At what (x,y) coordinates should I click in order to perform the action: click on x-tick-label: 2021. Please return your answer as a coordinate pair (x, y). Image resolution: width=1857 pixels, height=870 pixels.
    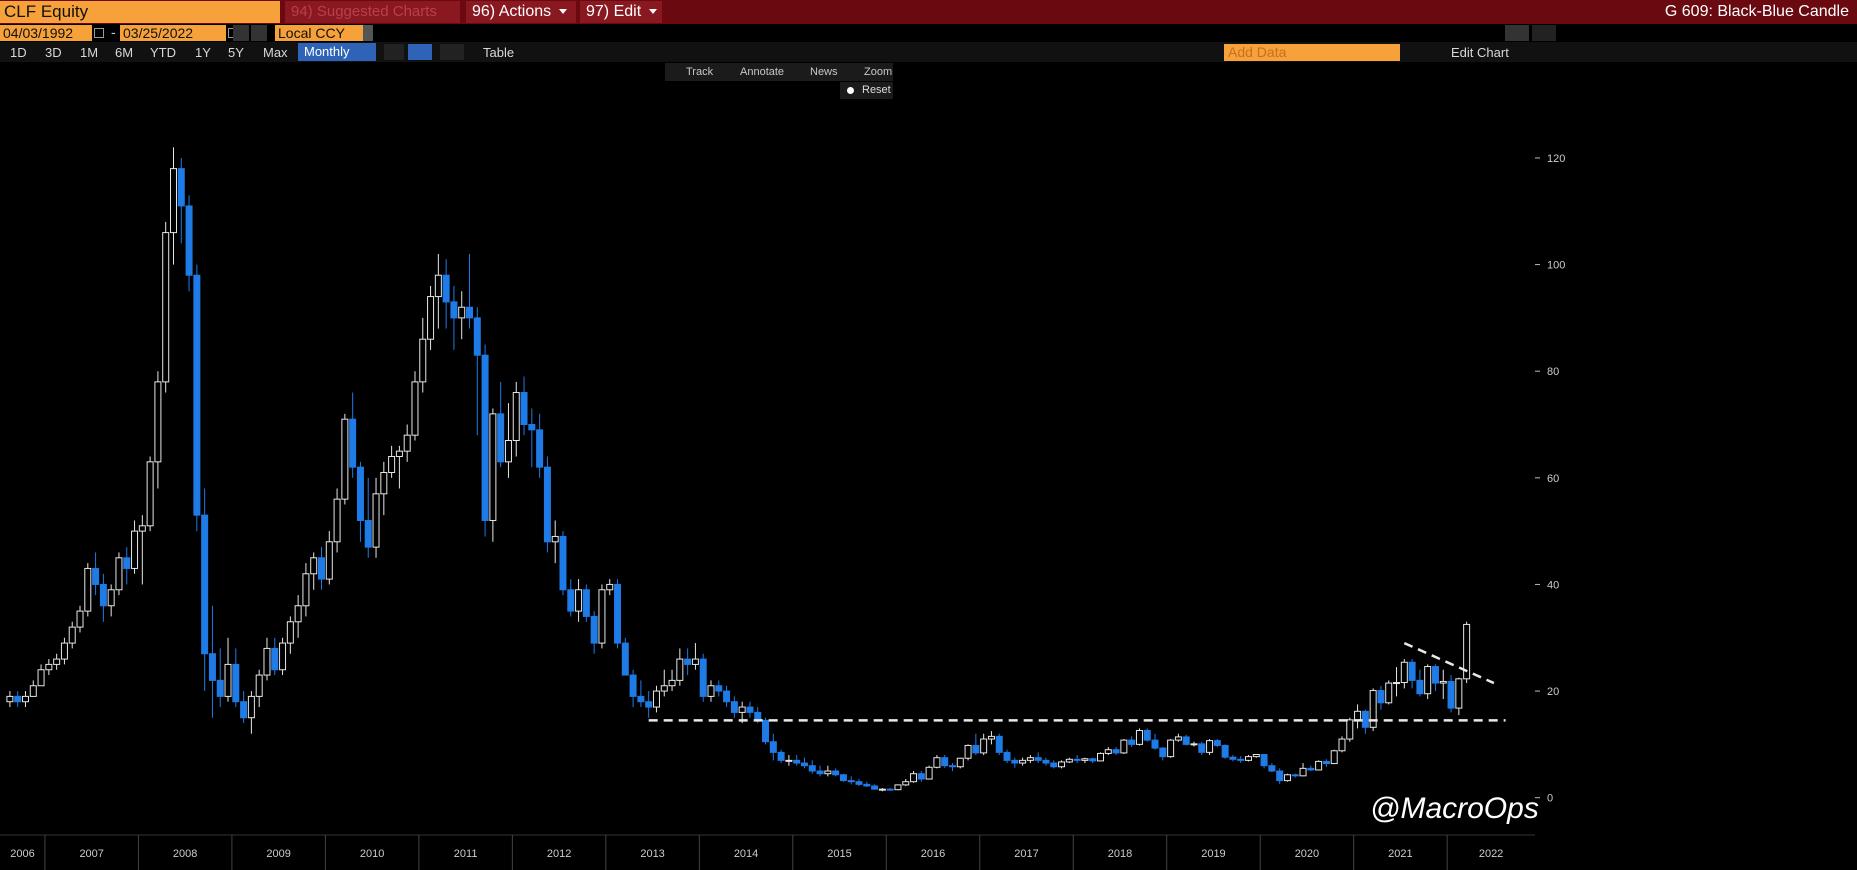
    Looking at the image, I should click on (1400, 854).